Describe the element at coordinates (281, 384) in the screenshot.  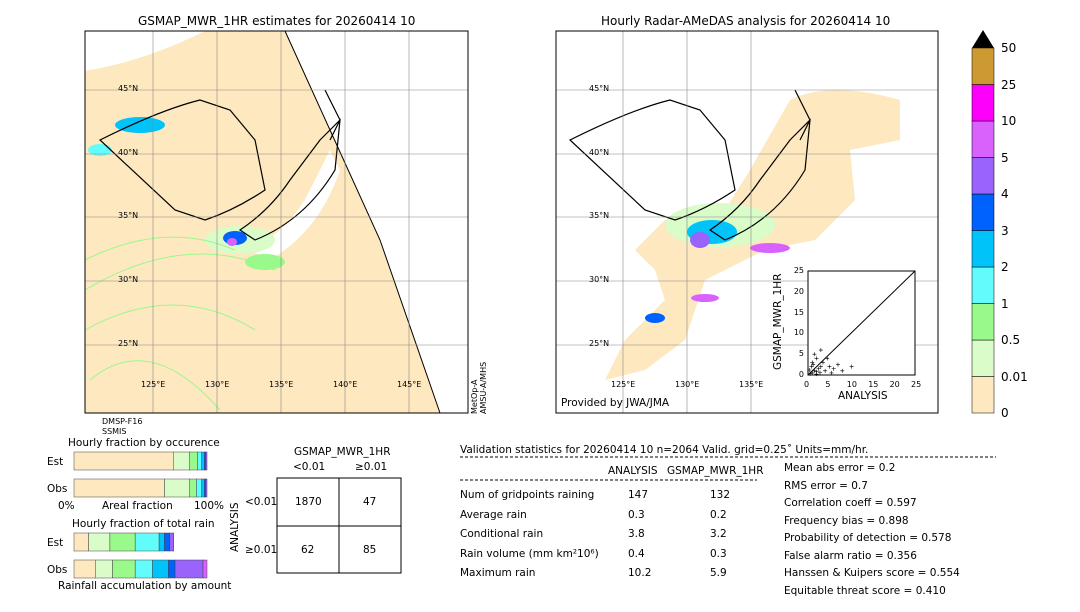
I see `lon-label: 135°E` at that location.